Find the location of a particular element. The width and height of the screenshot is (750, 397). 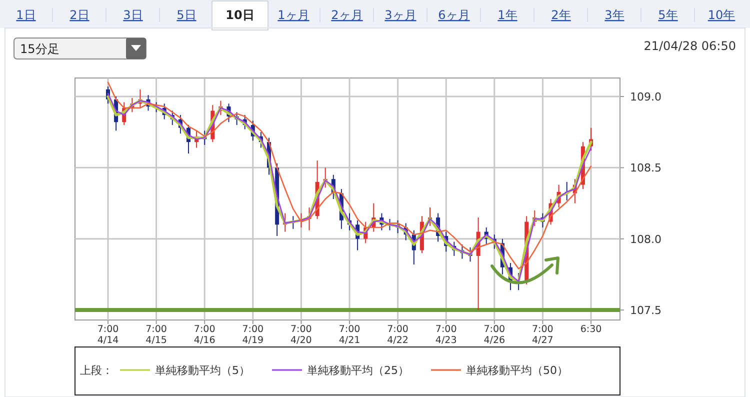

x-tick-label: 7:00 4/14 is located at coordinates (108, 335).